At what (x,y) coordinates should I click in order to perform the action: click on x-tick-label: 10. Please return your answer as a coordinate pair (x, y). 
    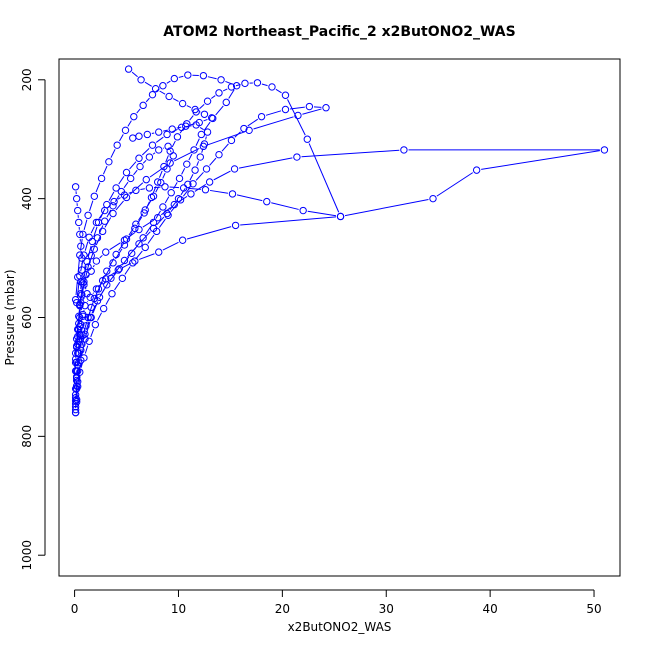
    Looking at the image, I should click on (178, 609).